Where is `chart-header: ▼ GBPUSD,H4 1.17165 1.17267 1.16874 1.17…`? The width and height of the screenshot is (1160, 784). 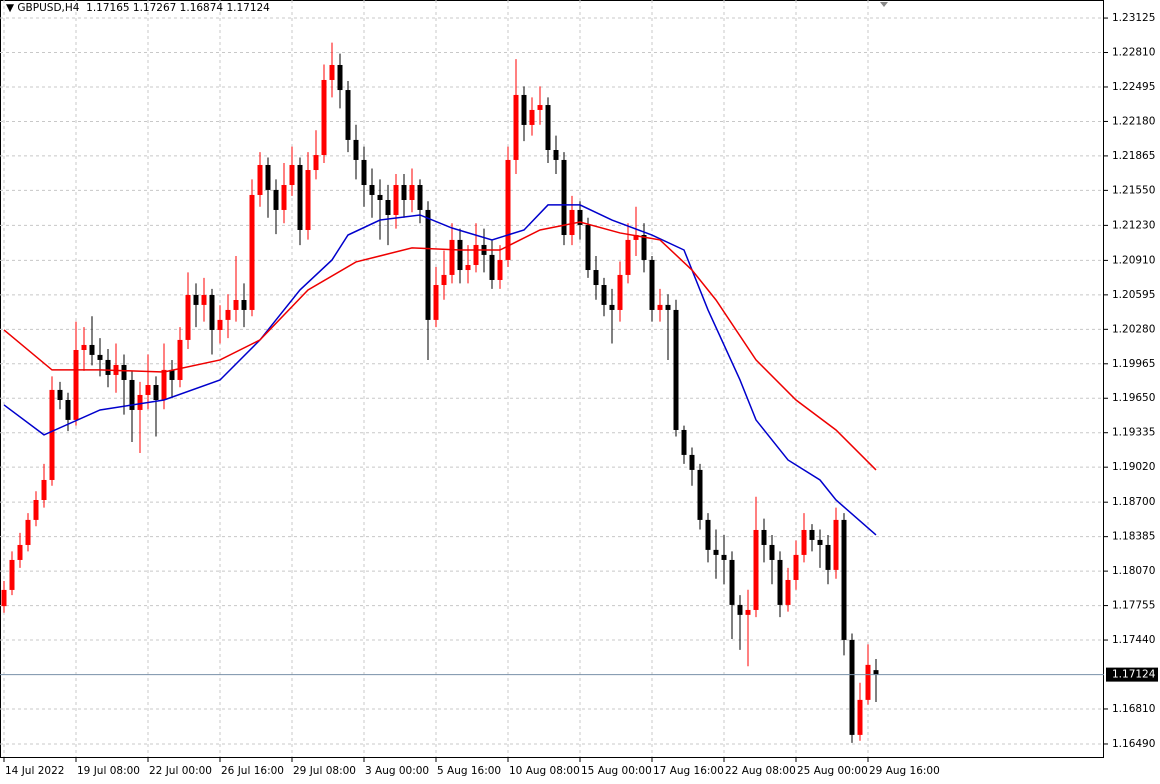 chart-header: ▼ GBPUSD,H4 1.17165 1.17267 1.16874 1.17… is located at coordinates (138, 8).